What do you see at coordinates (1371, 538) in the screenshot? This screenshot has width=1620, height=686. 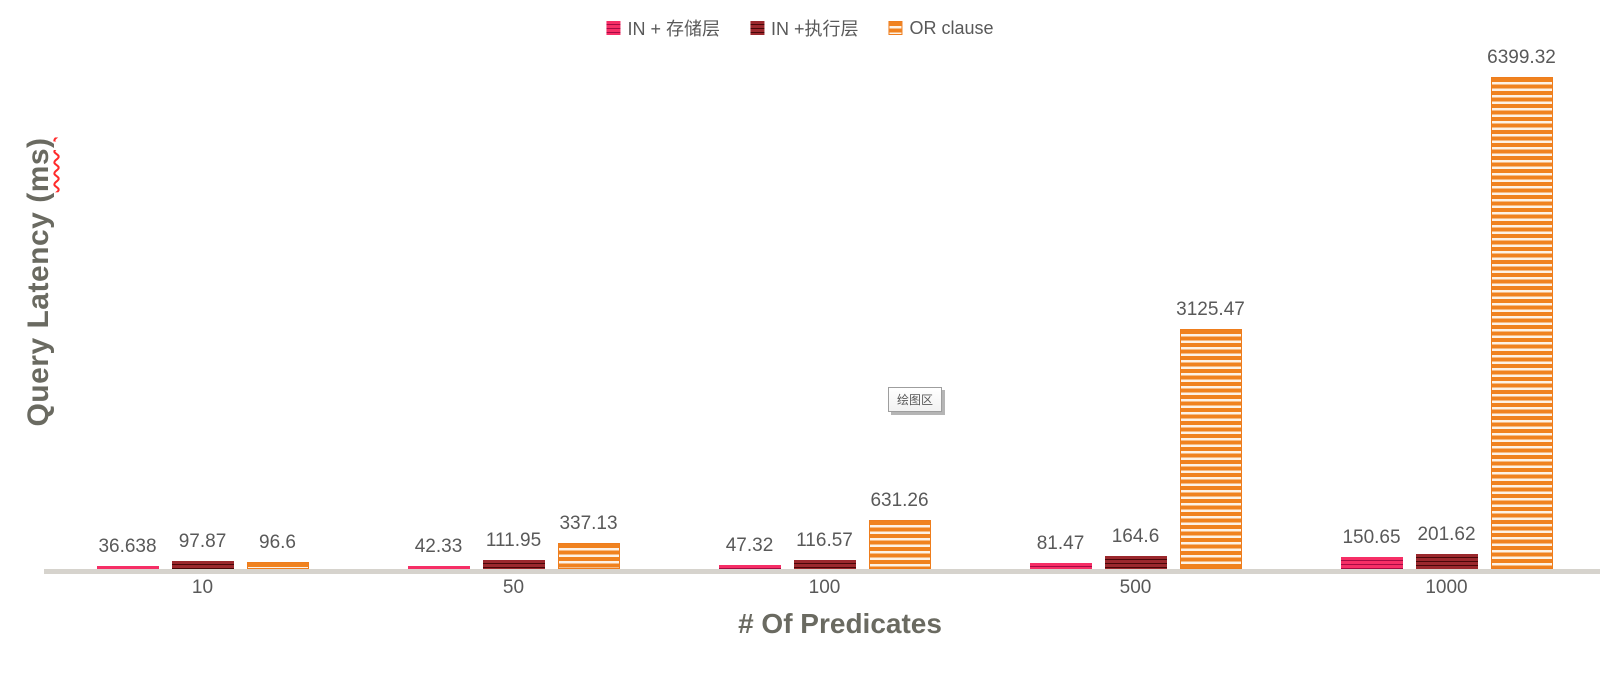 I see `data-label-series1-1000: 150.65` at bounding box center [1371, 538].